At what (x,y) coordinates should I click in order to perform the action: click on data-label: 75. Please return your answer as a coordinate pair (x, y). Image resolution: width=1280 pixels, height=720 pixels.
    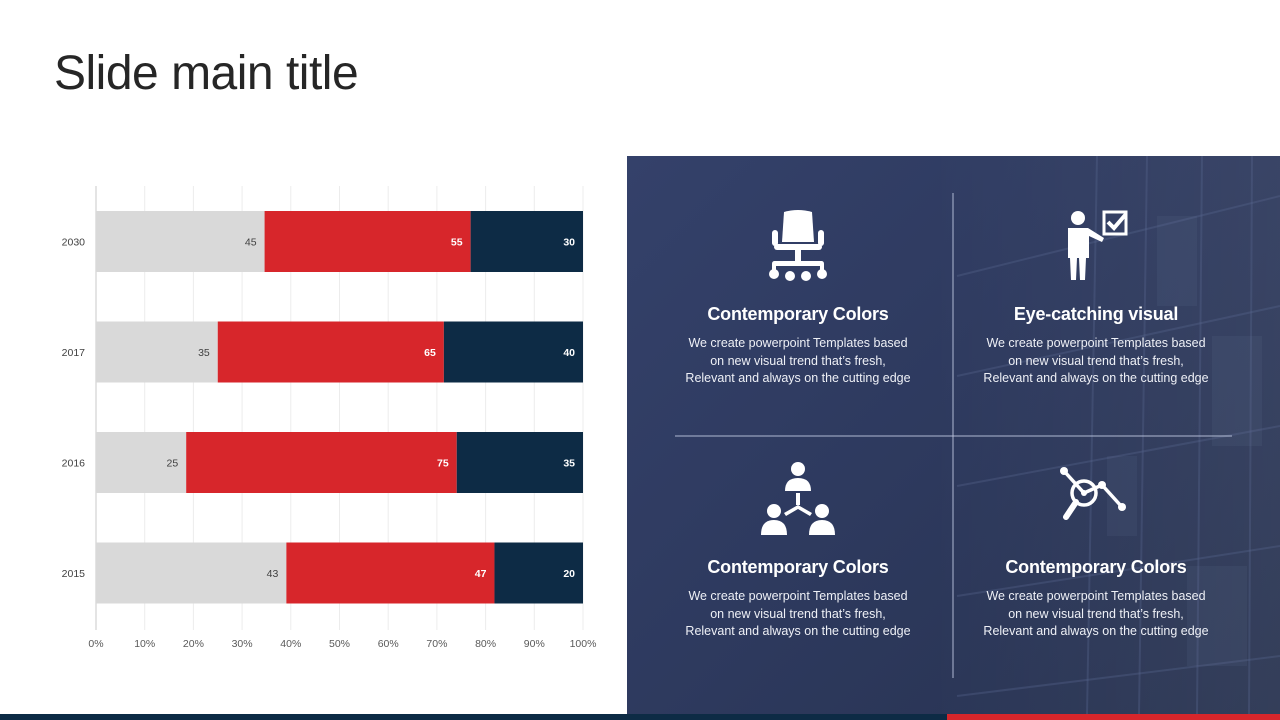
    Looking at the image, I should click on (443, 464).